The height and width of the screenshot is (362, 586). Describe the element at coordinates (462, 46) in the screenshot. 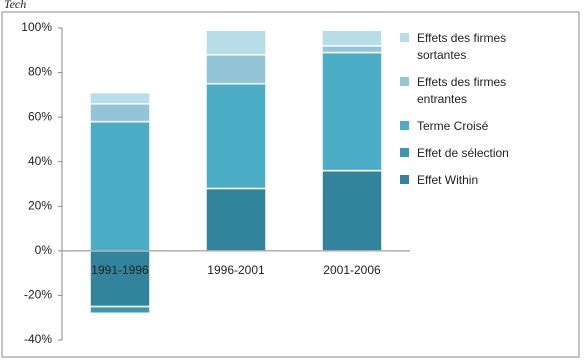

I see `legend-label: Effets des firmes sortantes` at that location.